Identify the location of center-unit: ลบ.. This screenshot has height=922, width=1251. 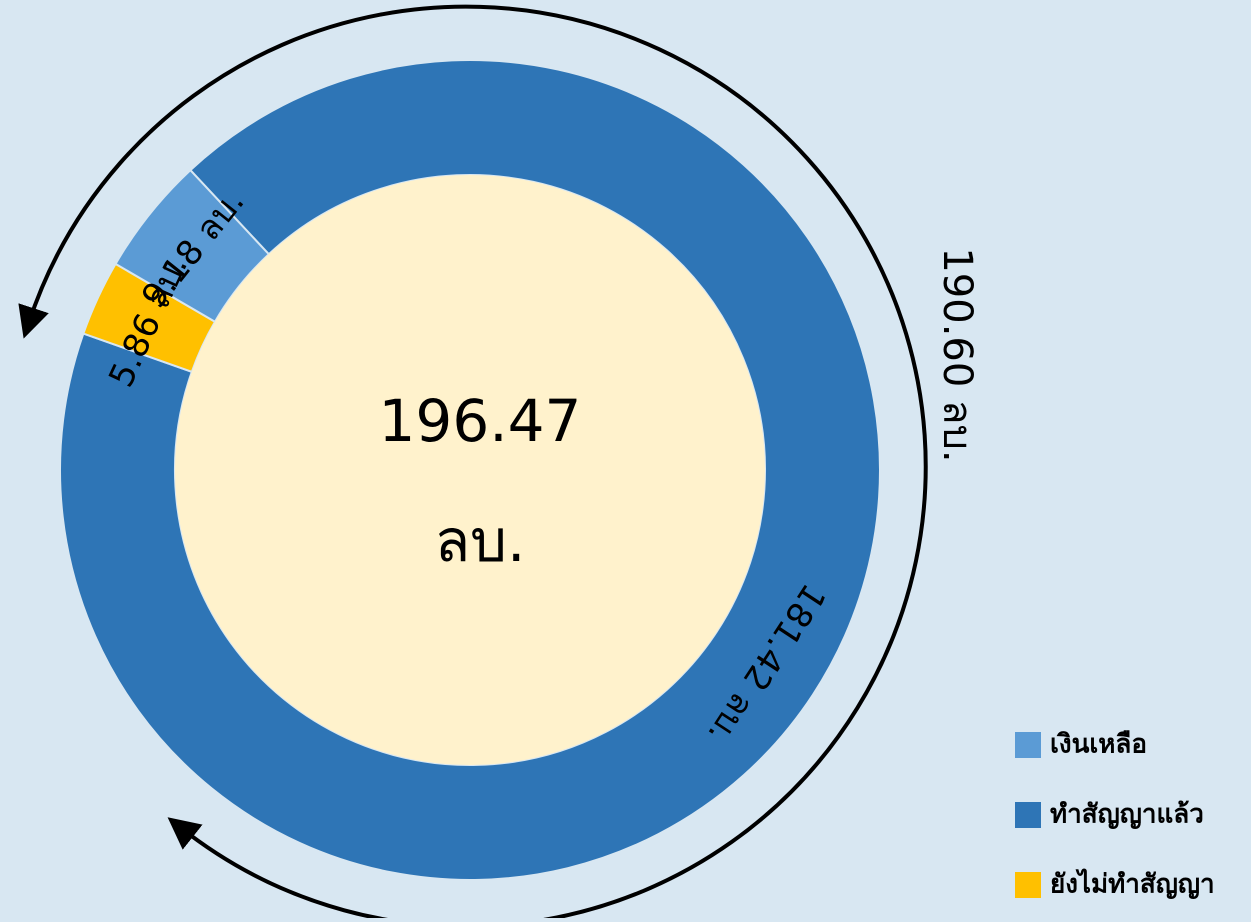
(480, 541).